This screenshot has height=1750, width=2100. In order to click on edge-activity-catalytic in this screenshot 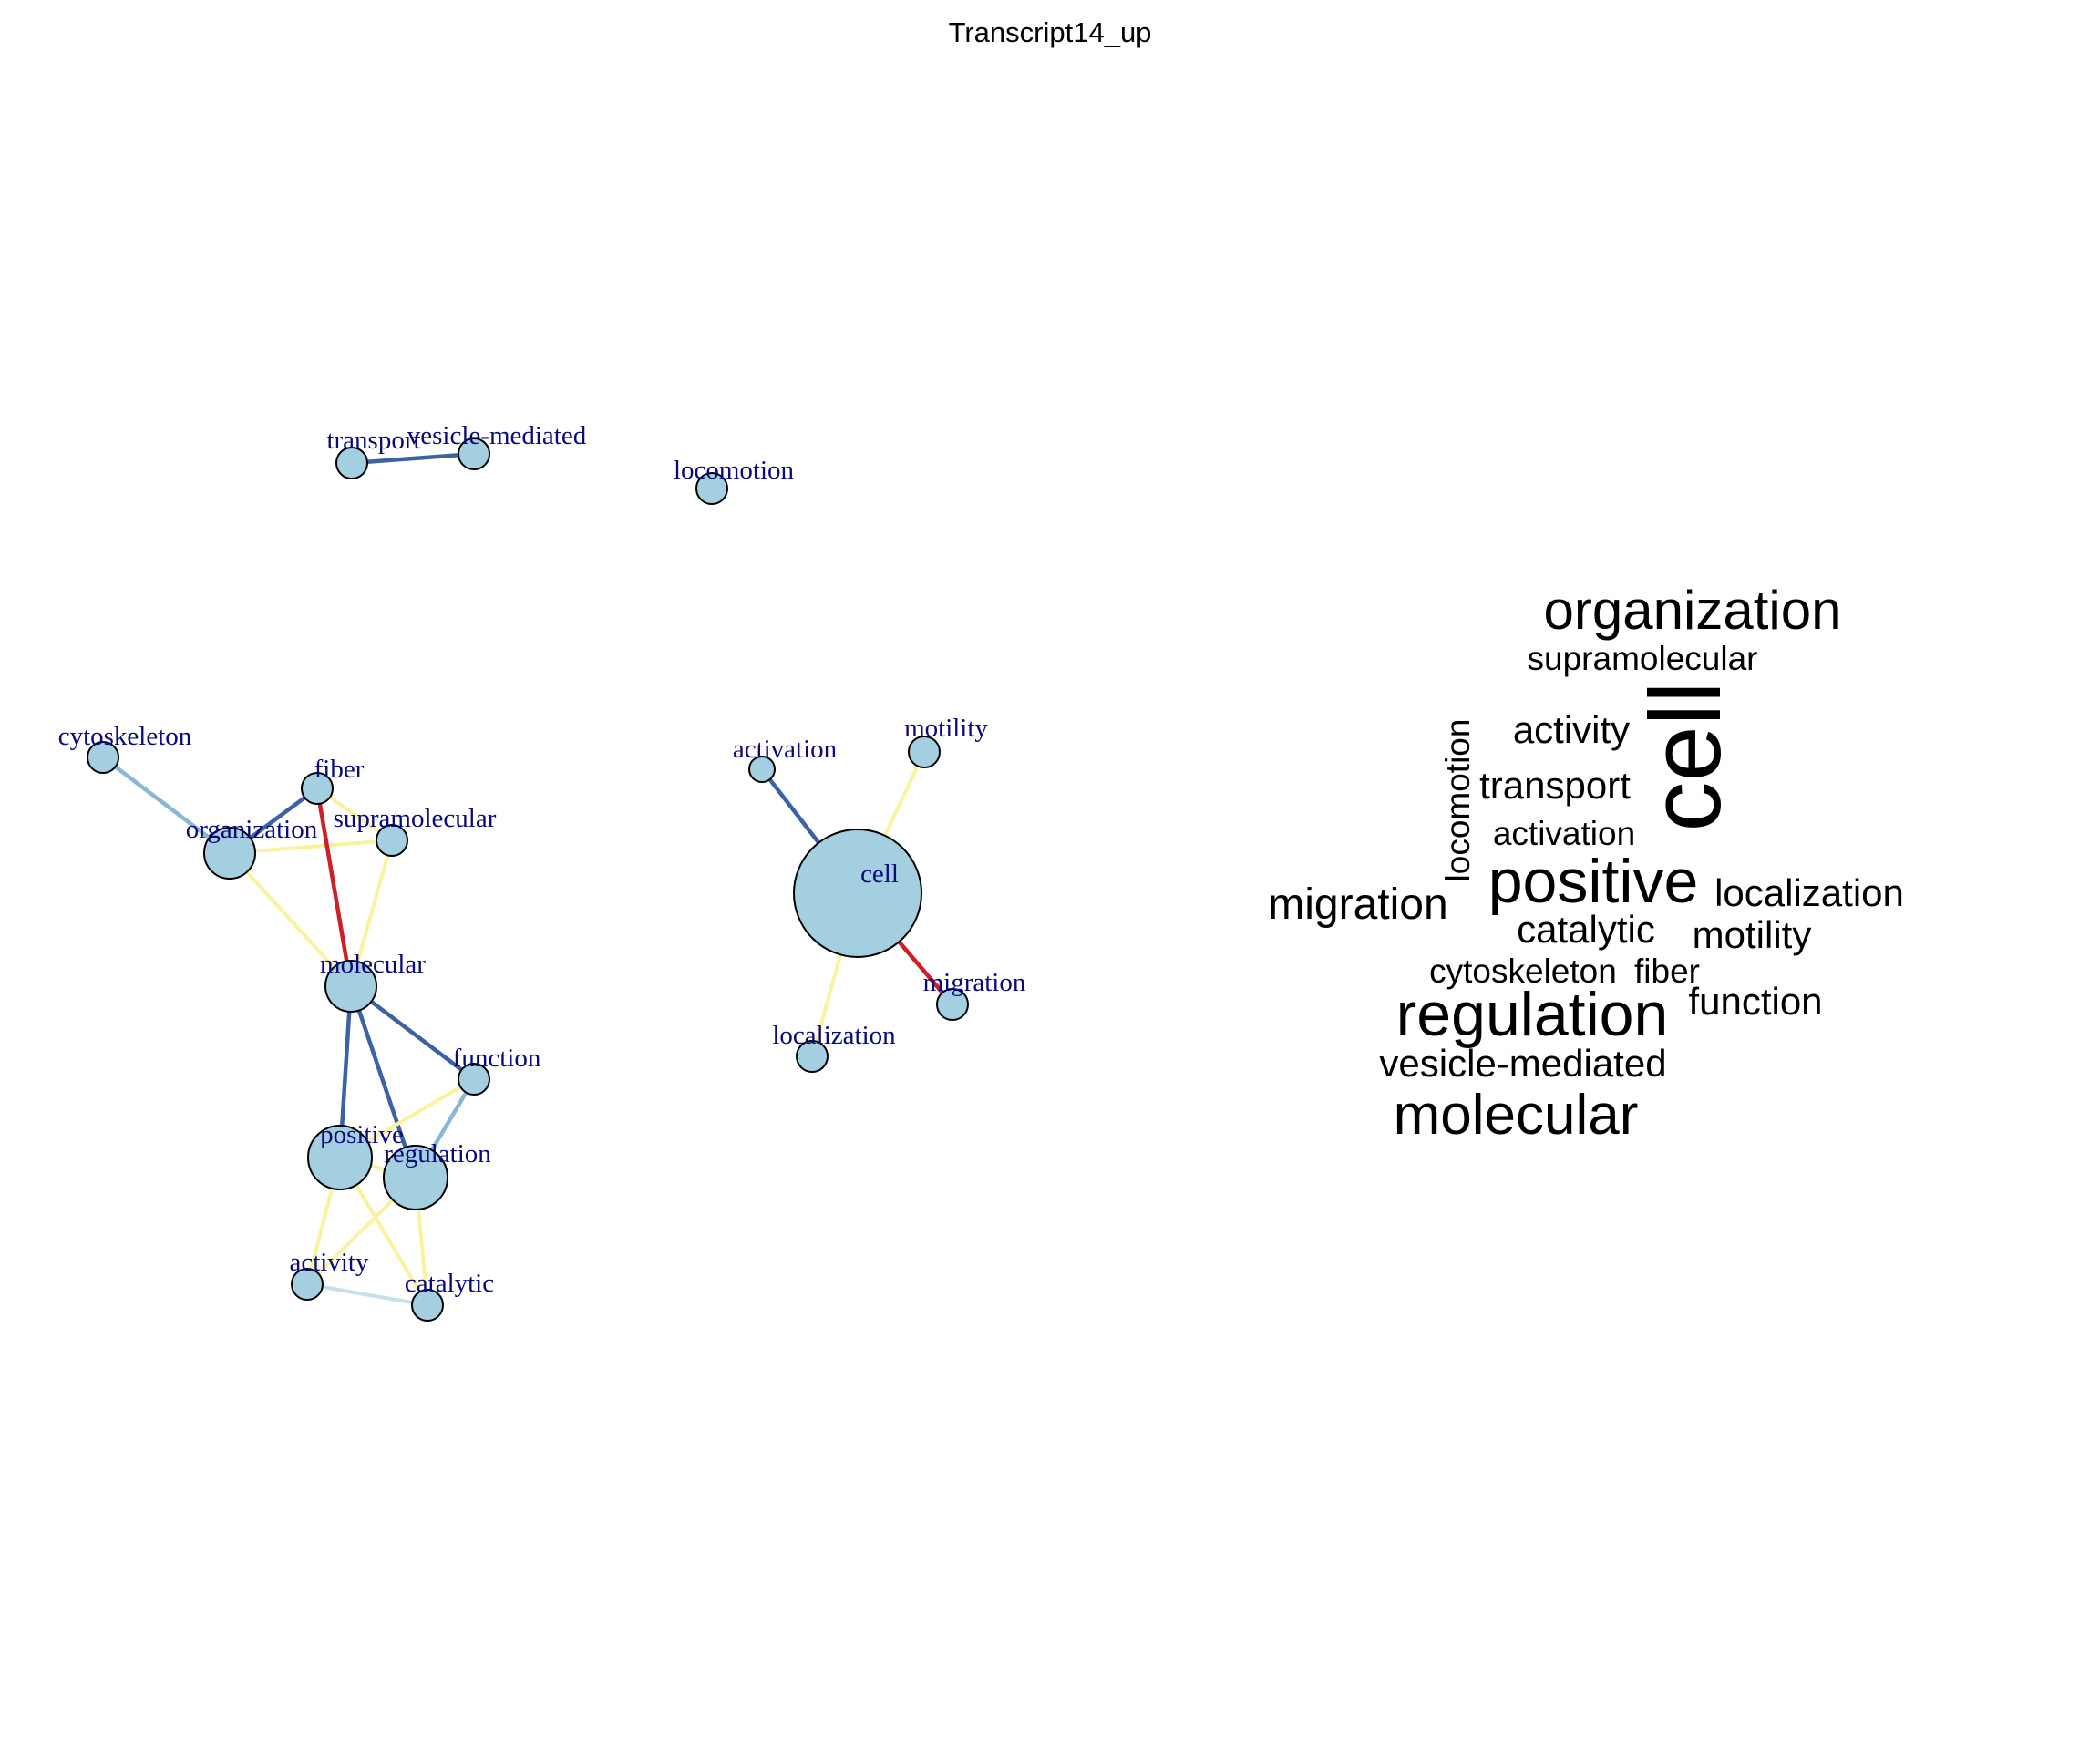, I will do `click(367, 1295)`.